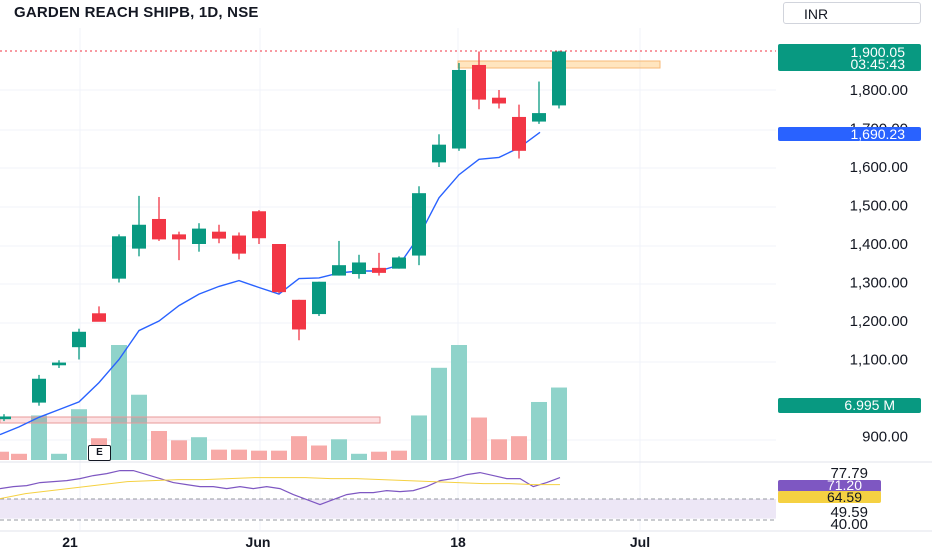 The image size is (932, 550). What do you see at coordinates (879, 244) in the screenshot?
I see `price-tick-label: 1,400.00` at bounding box center [879, 244].